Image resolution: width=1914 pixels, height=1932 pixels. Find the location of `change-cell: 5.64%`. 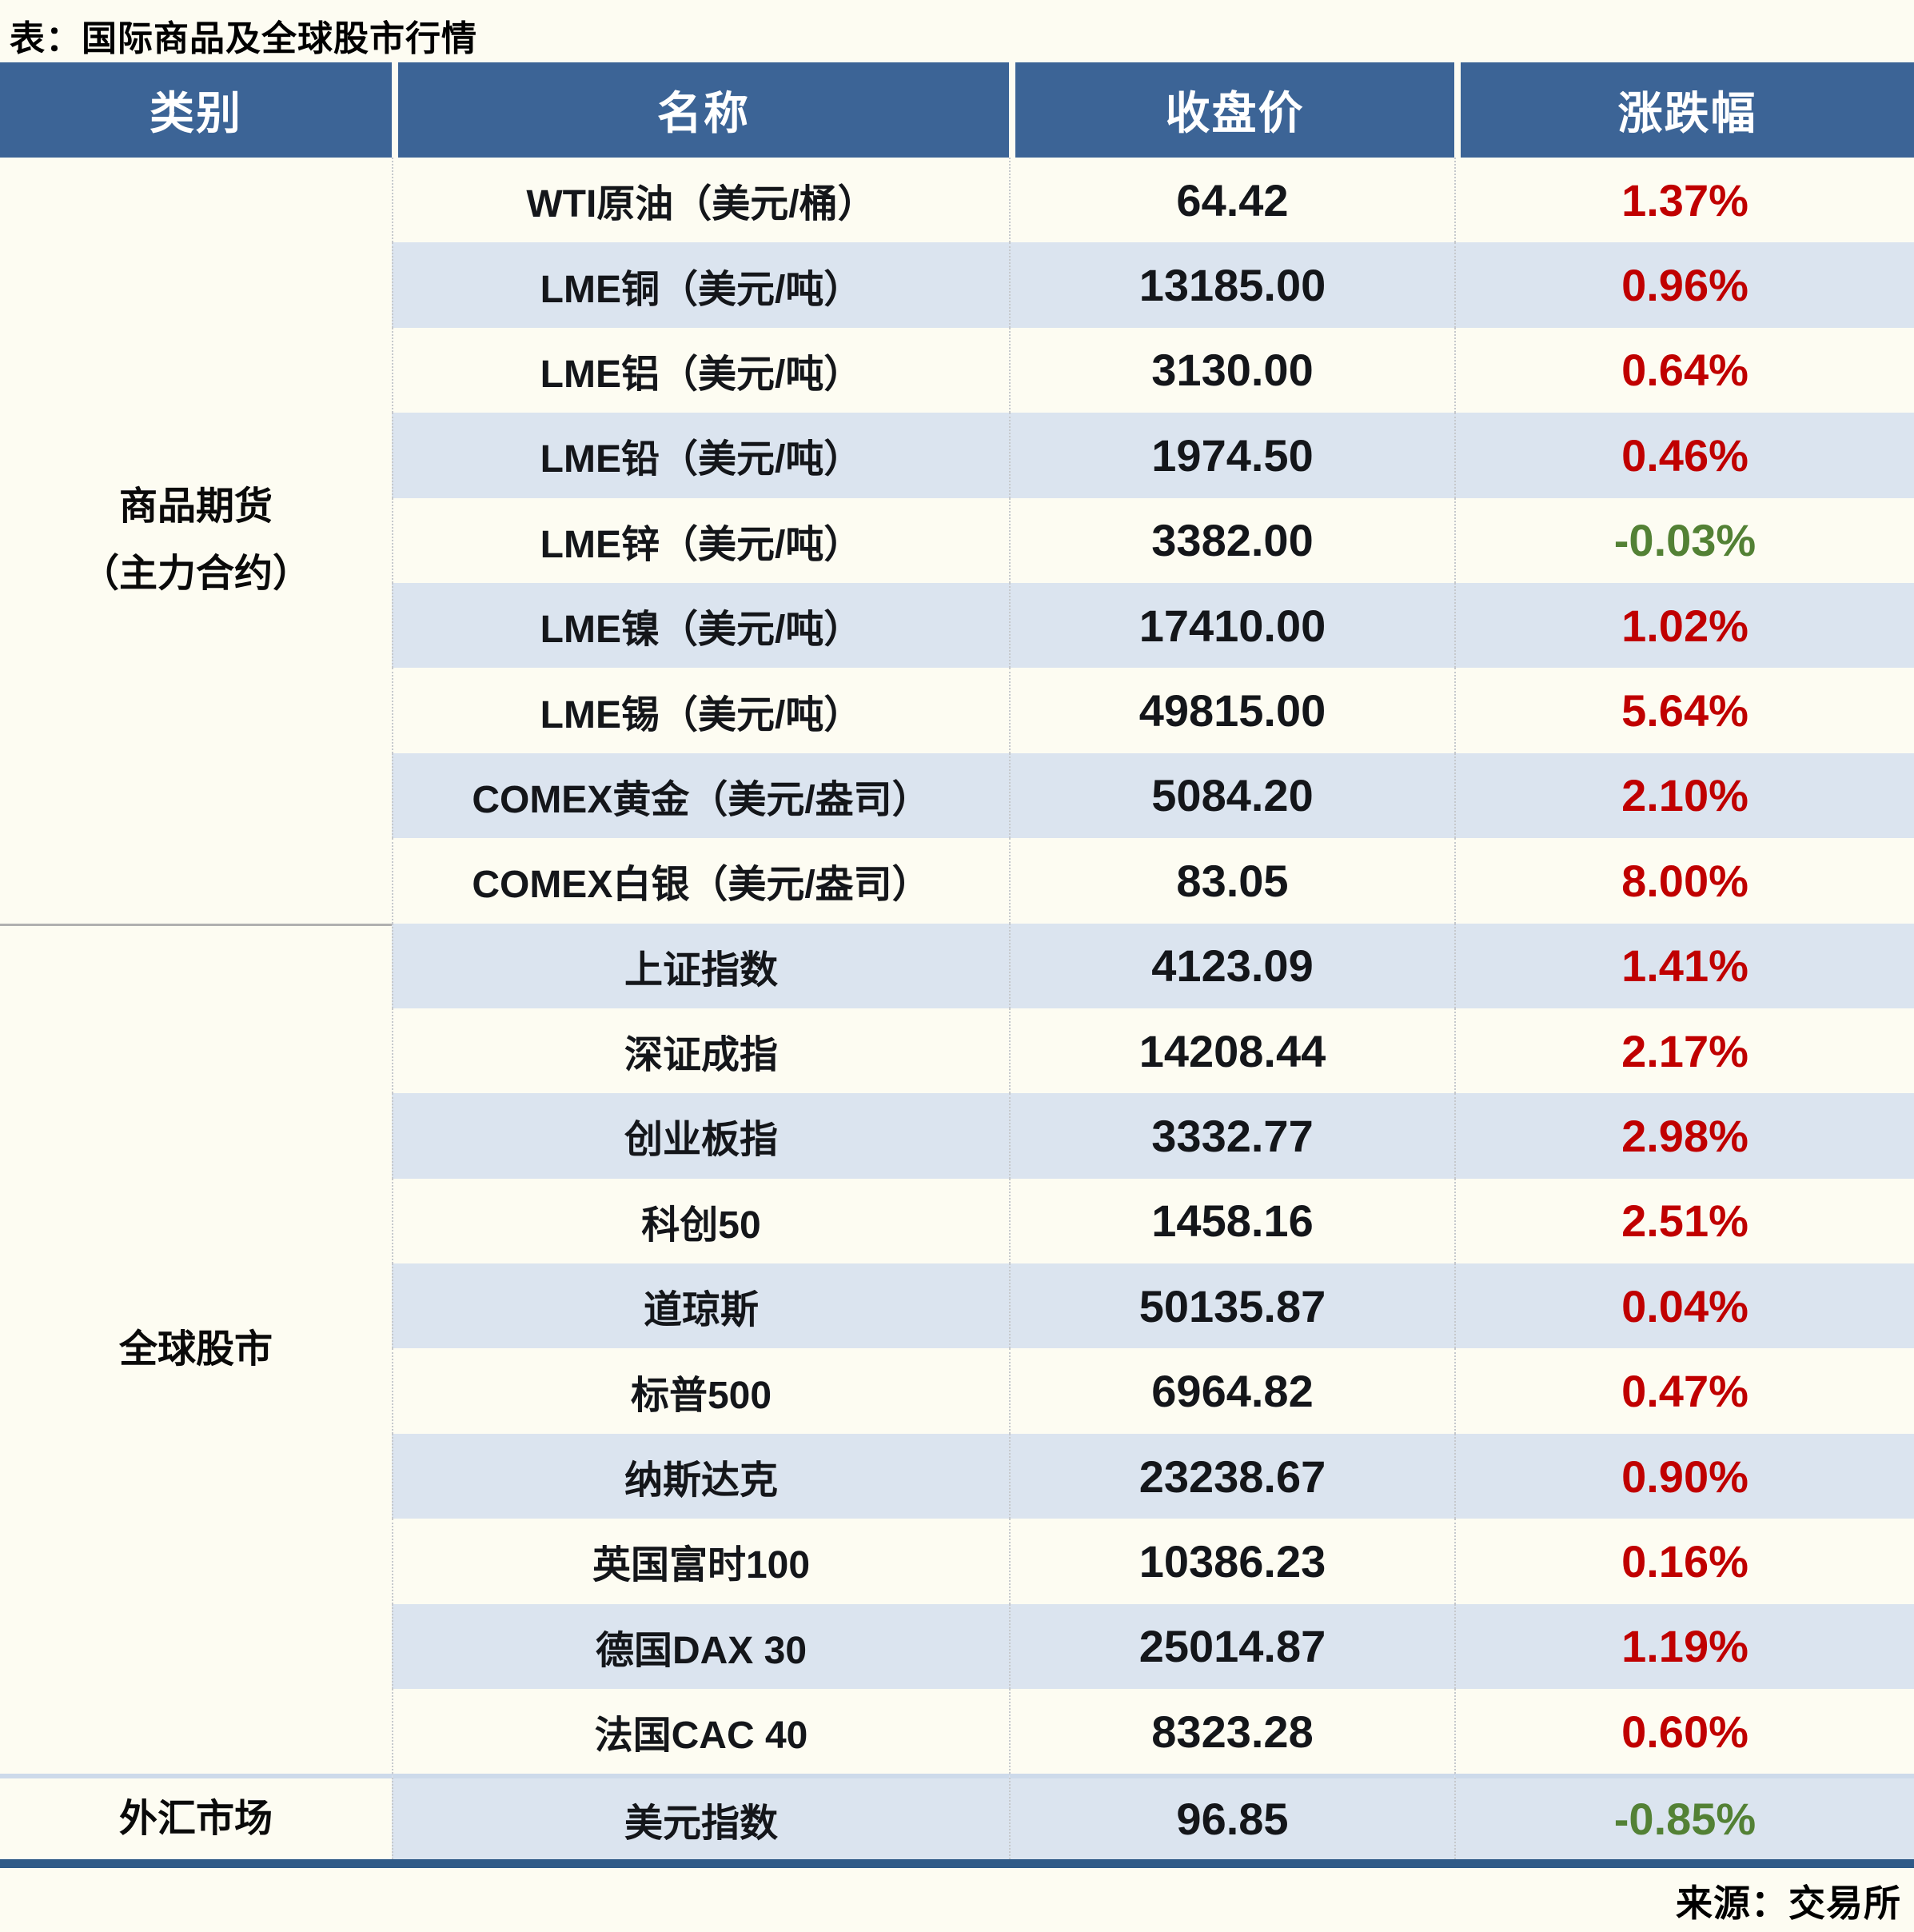

change-cell: 5.64% is located at coordinates (1684, 711).